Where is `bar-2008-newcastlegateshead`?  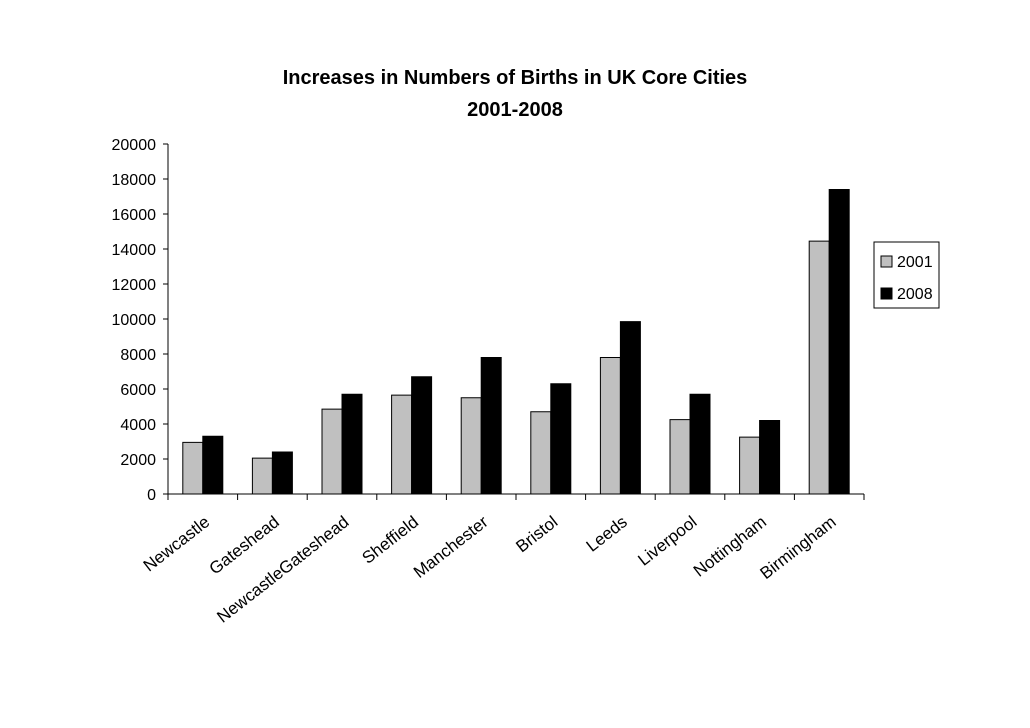
bar-2008-newcastlegateshead is located at coordinates (352, 444).